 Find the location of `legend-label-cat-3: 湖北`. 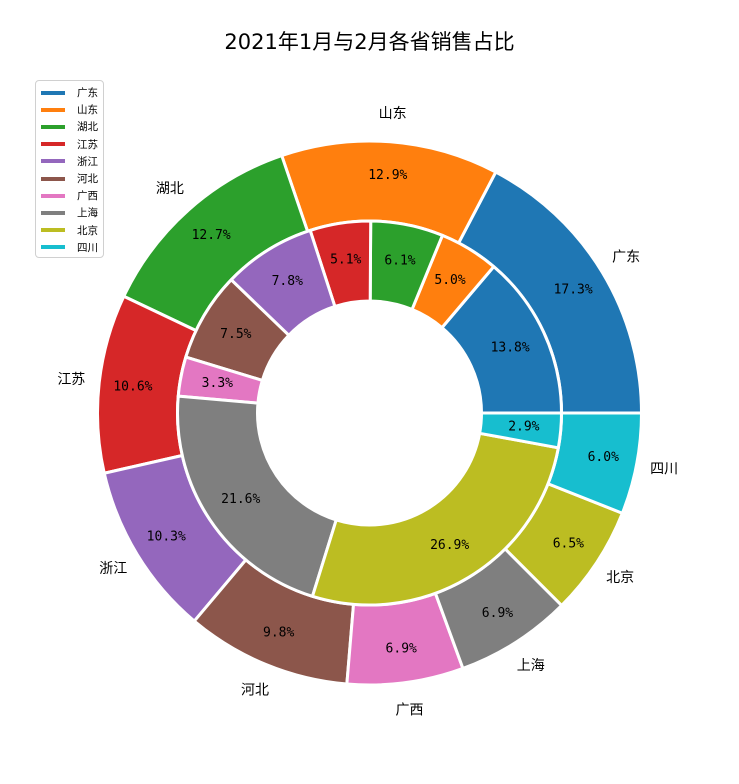

legend-label-cat-3: 湖北 is located at coordinates (87, 127).